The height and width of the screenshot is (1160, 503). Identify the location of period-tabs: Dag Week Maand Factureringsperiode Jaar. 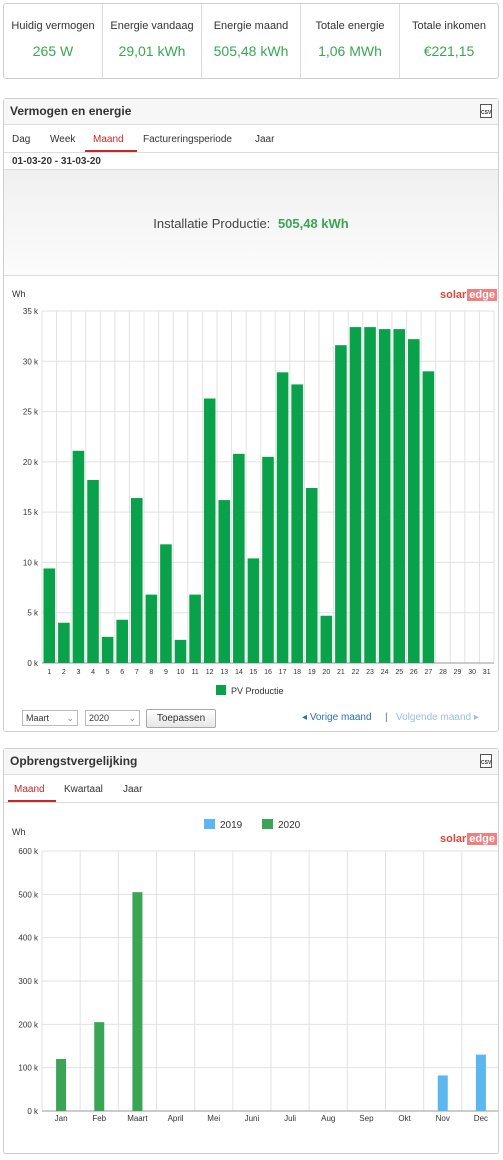
(251, 139).